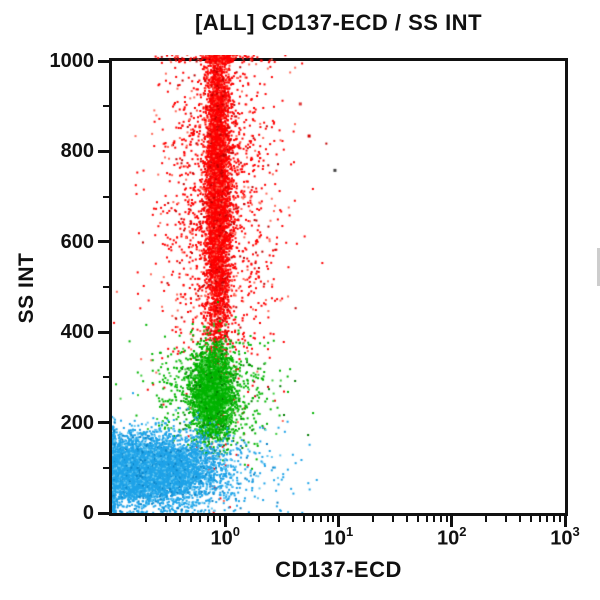 This screenshot has height=600, width=600. What do you see at coordinates (77, 422) in the screenshot?
I see `y-tick-label: 200` at bounding box center [77, 422].